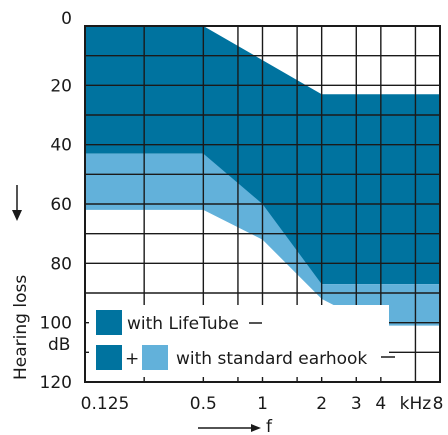  I want to click on y-arrow-head, so click(17, 215).